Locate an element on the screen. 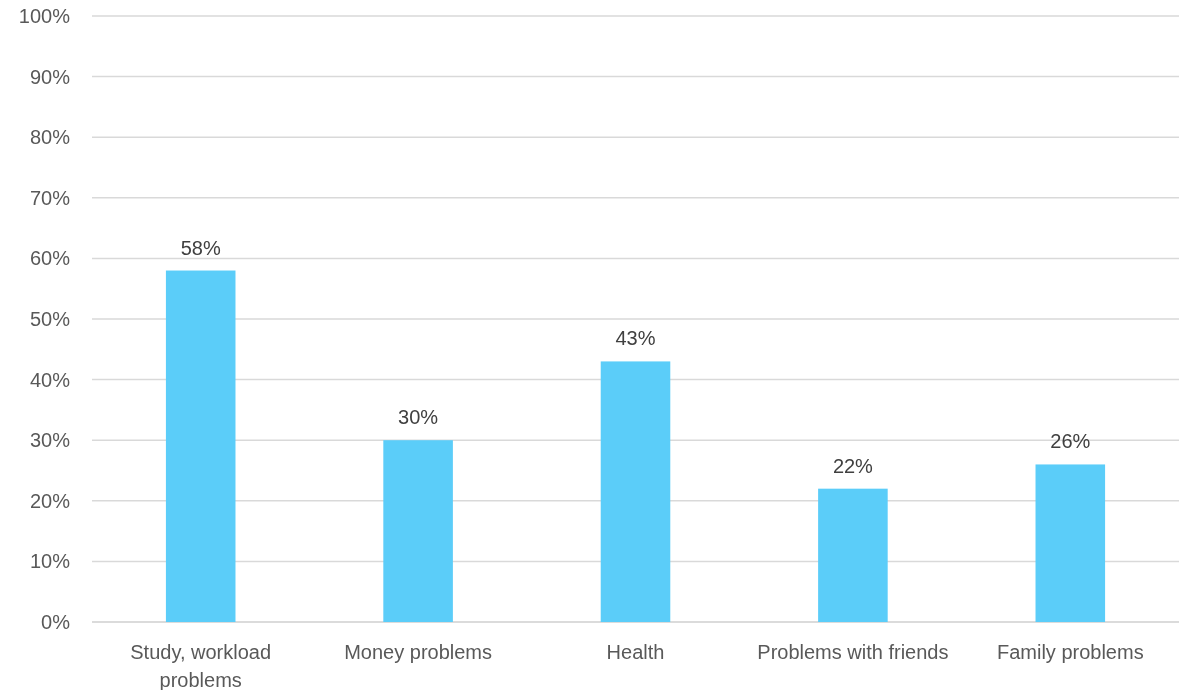 Image resolution: width=1179 pixels, height=690 pixels. data-label: 22% is located at coordinates (853, 465).